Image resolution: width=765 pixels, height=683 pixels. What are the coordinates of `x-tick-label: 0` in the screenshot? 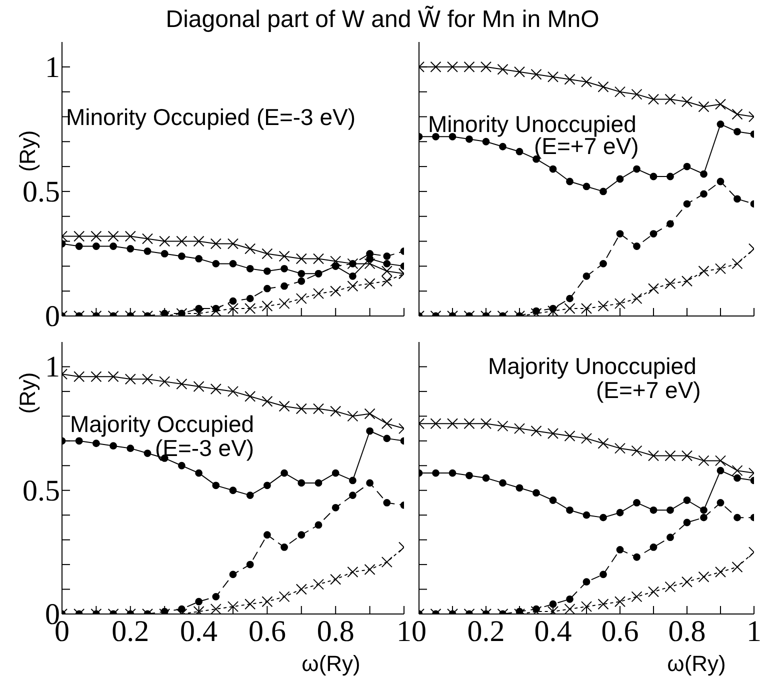 It's located at (419, 631).